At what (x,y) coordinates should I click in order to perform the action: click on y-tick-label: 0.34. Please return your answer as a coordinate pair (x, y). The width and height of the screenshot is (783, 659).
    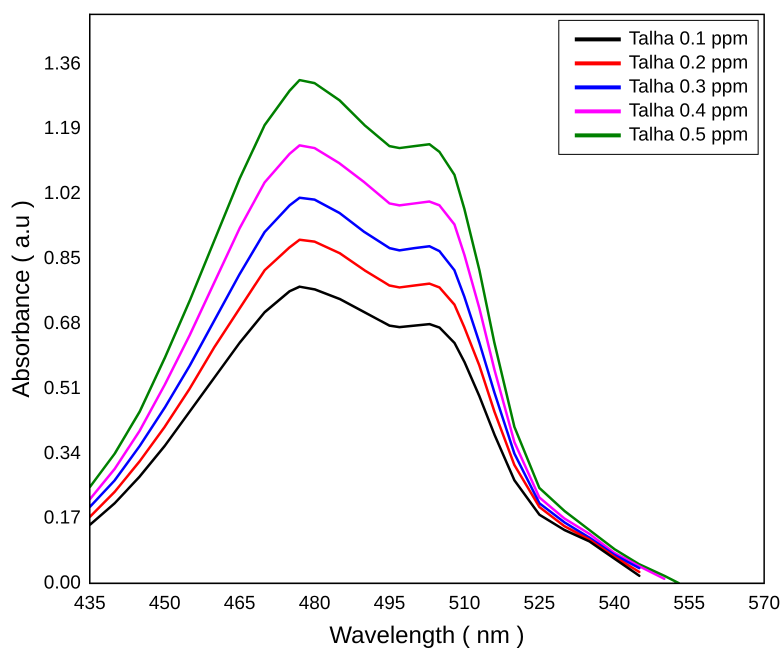
    Looking at the image, I should click on (63, 453).